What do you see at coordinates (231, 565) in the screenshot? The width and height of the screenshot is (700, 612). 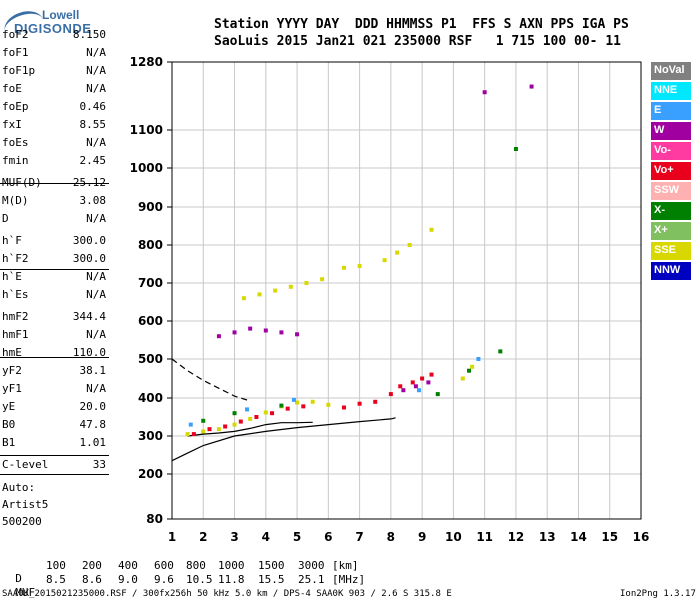 I see `d-value: 1000` at bounding box center [231, 565].